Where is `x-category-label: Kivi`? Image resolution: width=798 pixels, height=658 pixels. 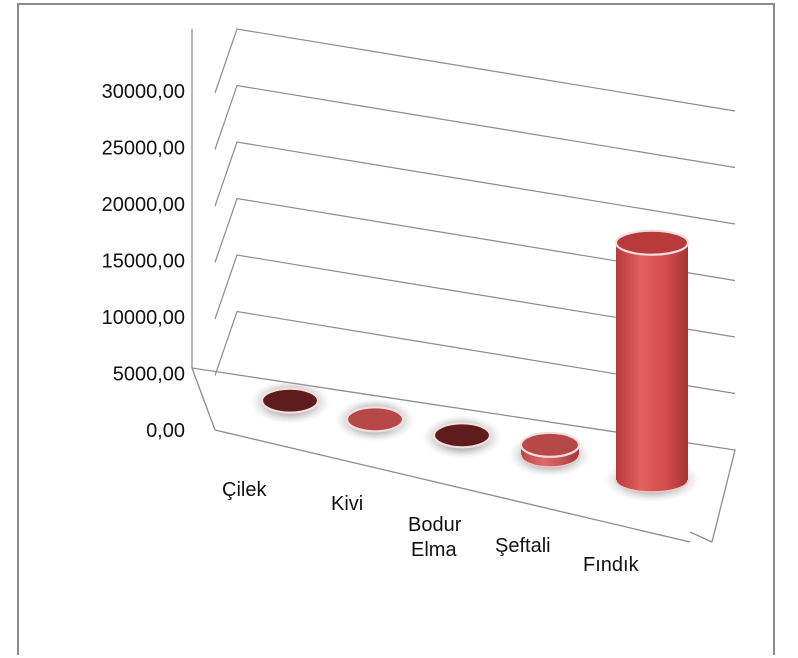
x-category-label: Kivi is located at coordinates (347, 504).